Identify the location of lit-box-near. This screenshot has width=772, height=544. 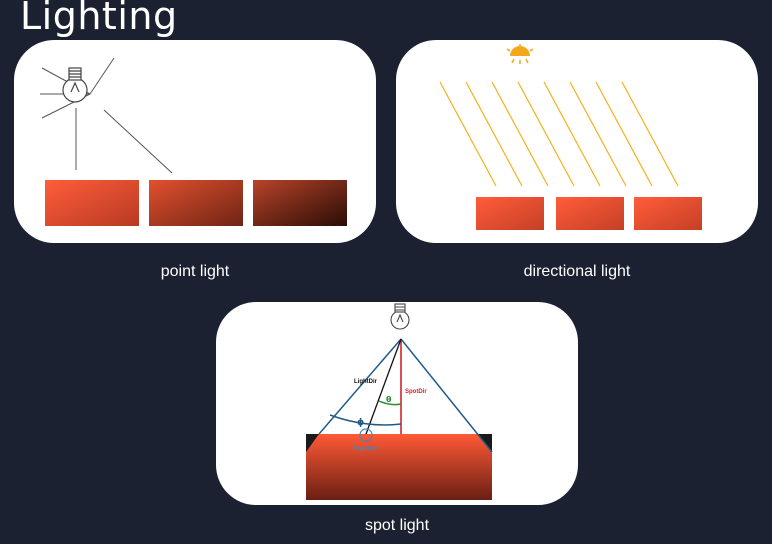
(92, 203).